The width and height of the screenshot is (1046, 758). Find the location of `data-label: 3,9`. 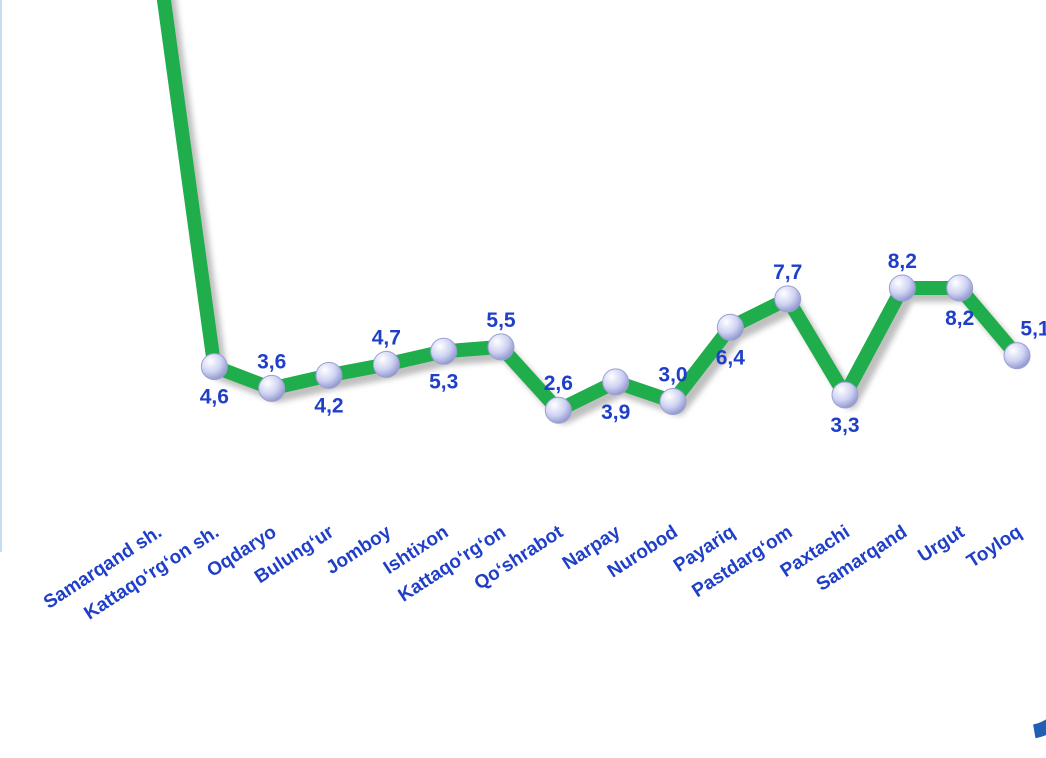

data-label: 3,9 is located at coordinates (615, 412).